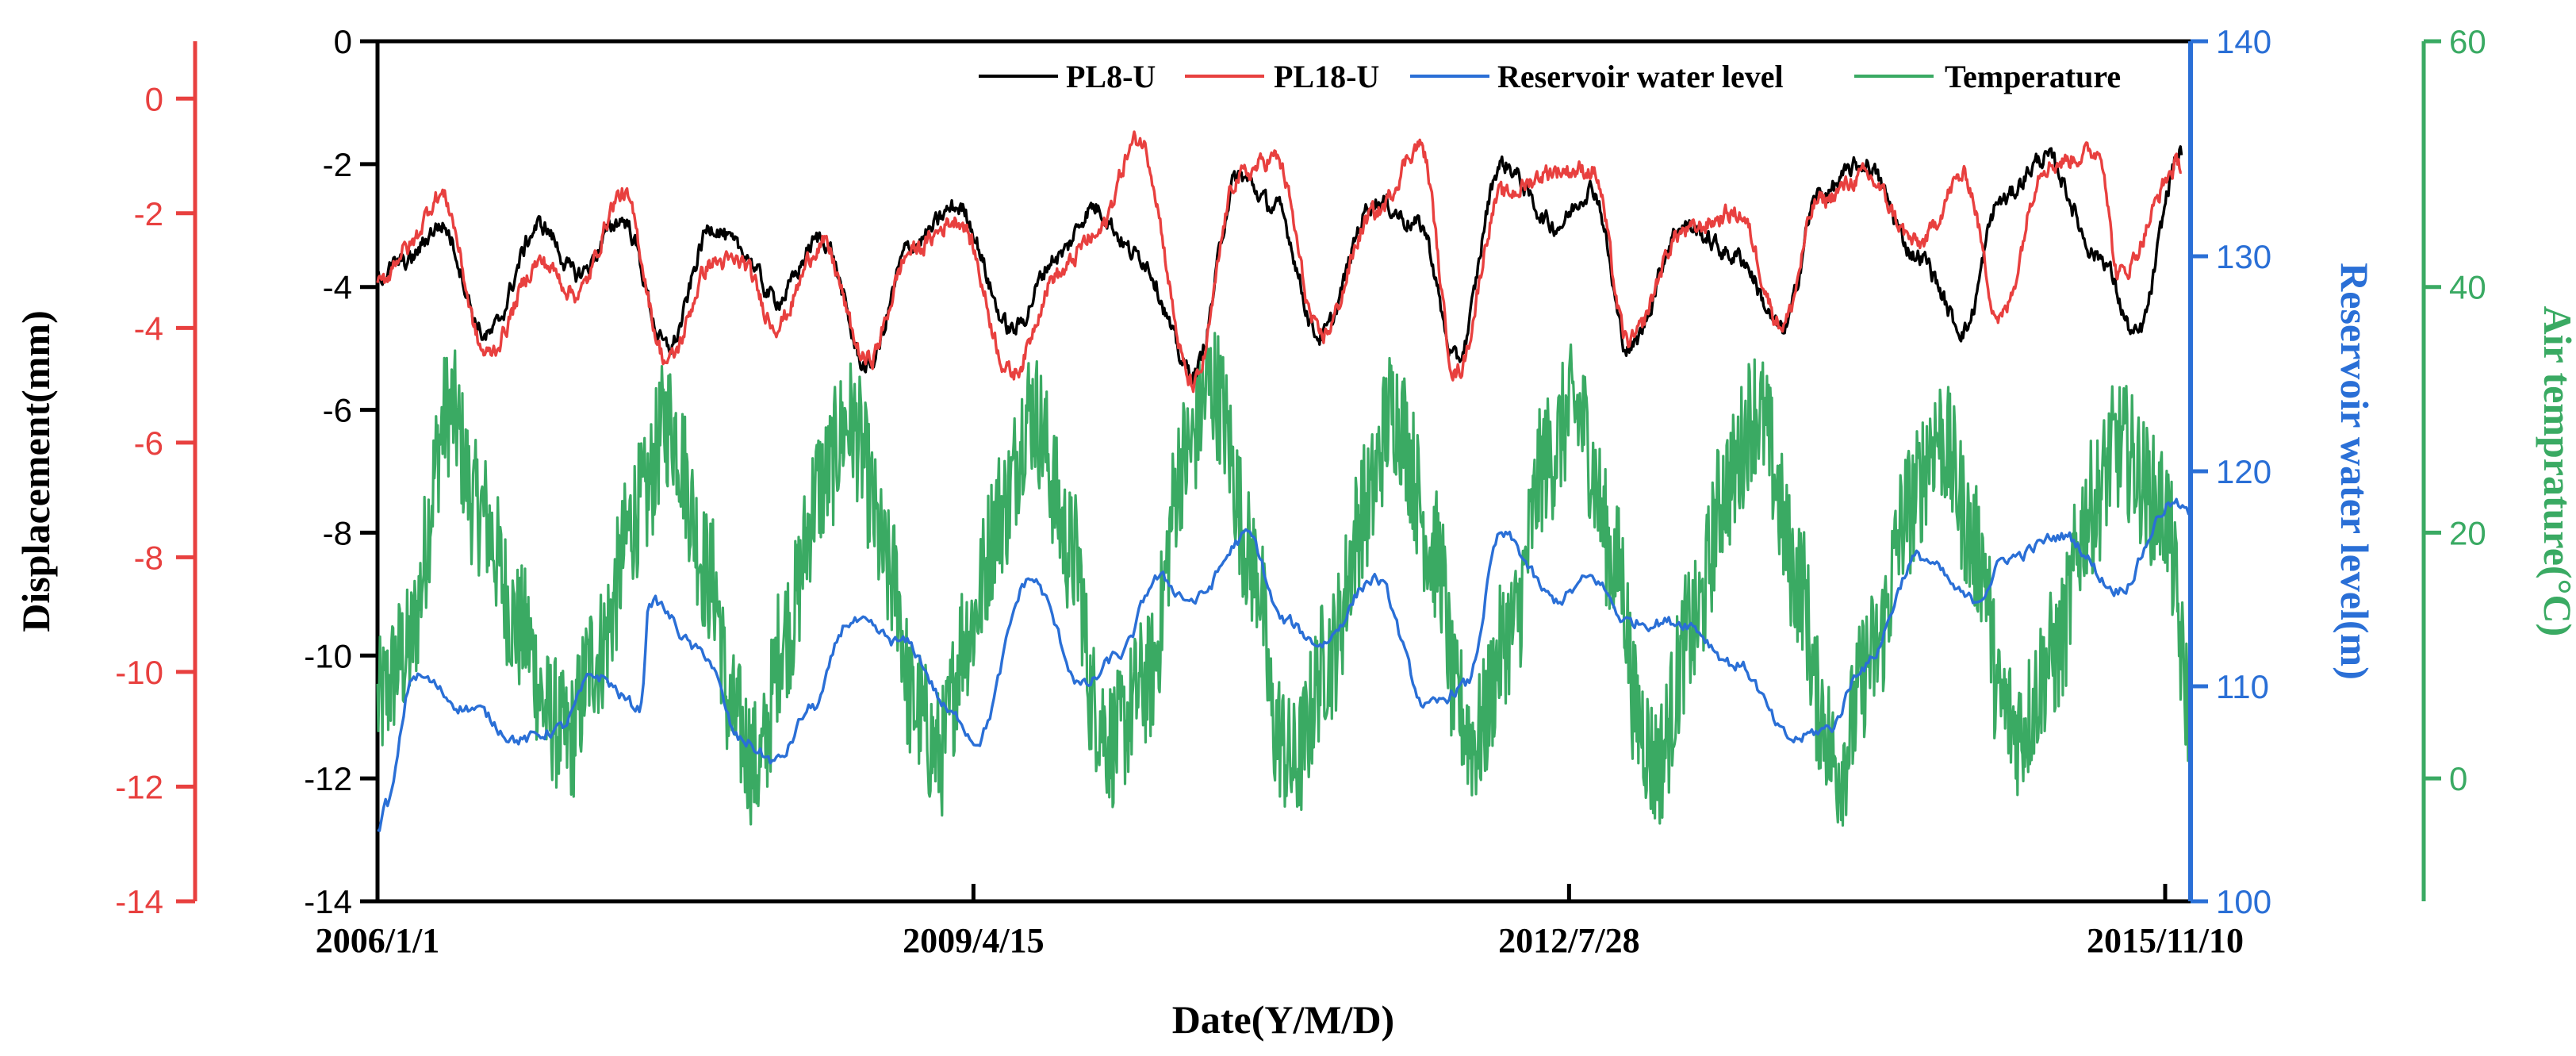  I want to click on reservoir-tick-label: 100, so click(2243, 901).